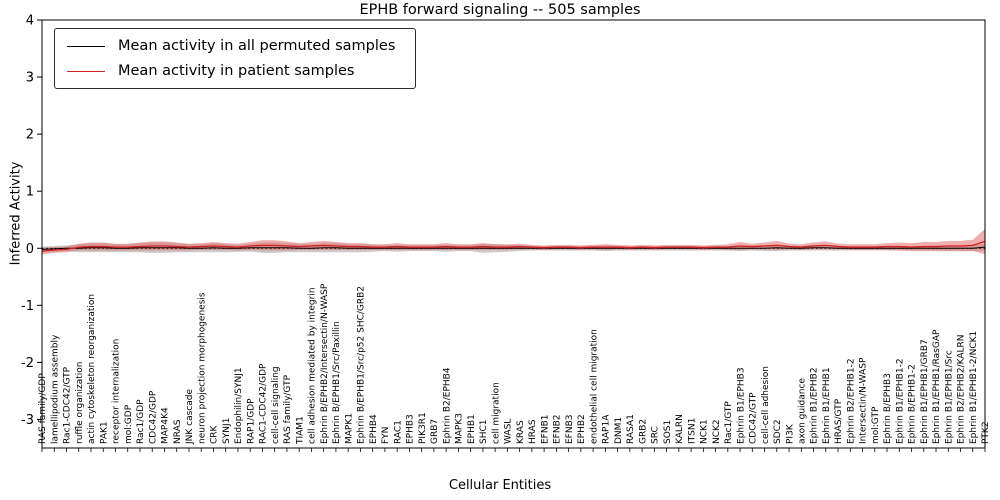 This screenshot has width=1000, height=500. I want to click on x-tick-label: CDC42/GDP, so click(153, 417).